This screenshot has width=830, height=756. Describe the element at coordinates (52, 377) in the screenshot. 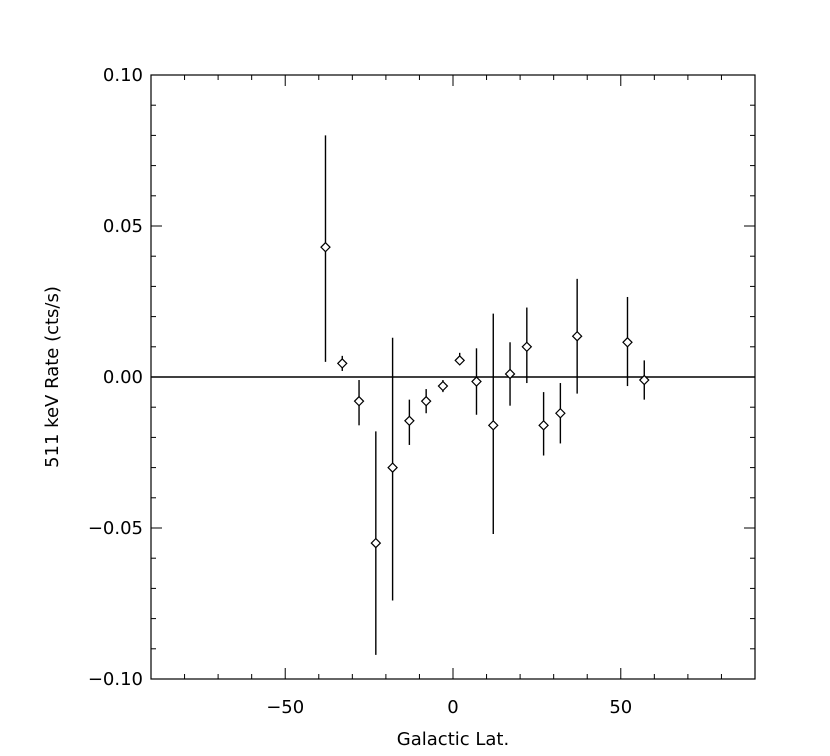

I see `y-axis-label: 511 keV Rate (cts/s)` at that location.